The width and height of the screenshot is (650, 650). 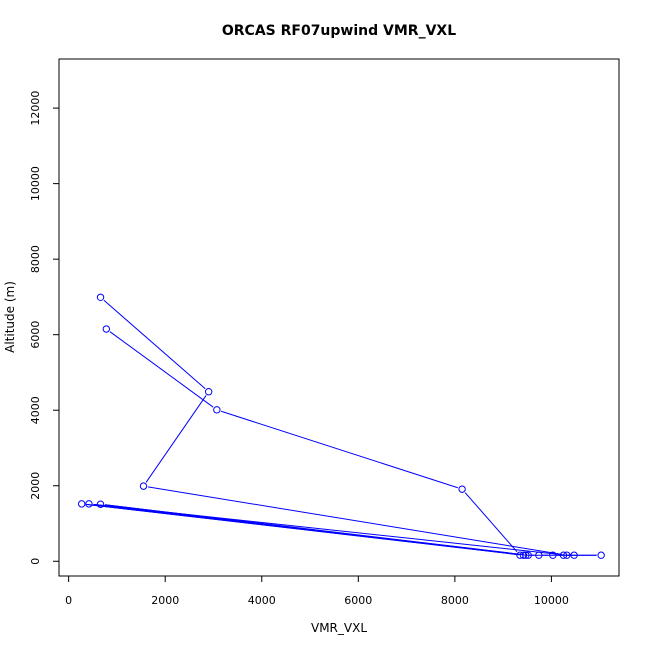 I want to click on x-tick-label: 6000, so click(x=358, y=600).